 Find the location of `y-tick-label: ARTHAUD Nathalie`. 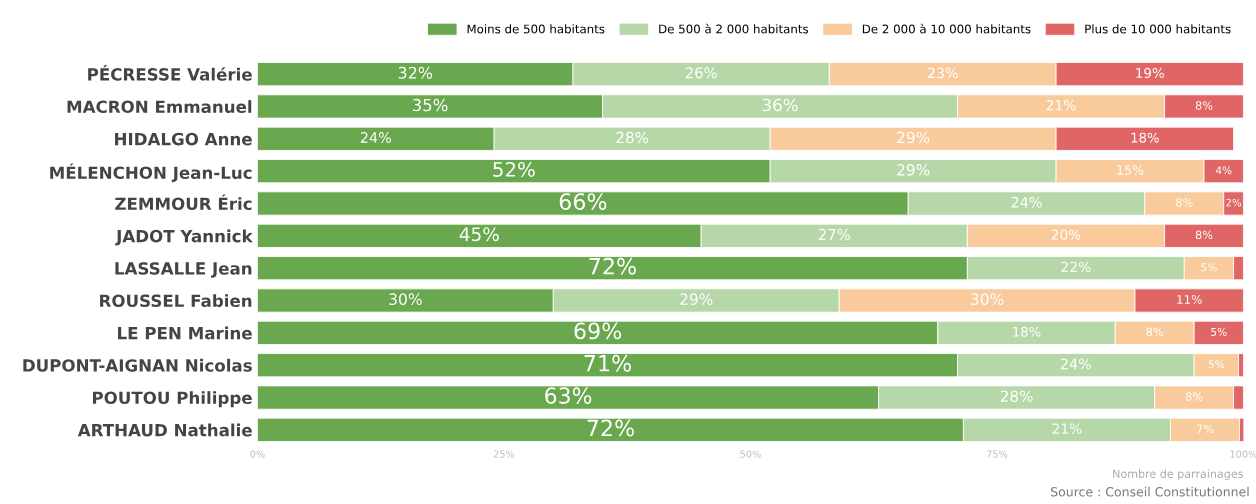

y-tick-label: ARTHAUD Nathalie is located at coordinates (164, 430).